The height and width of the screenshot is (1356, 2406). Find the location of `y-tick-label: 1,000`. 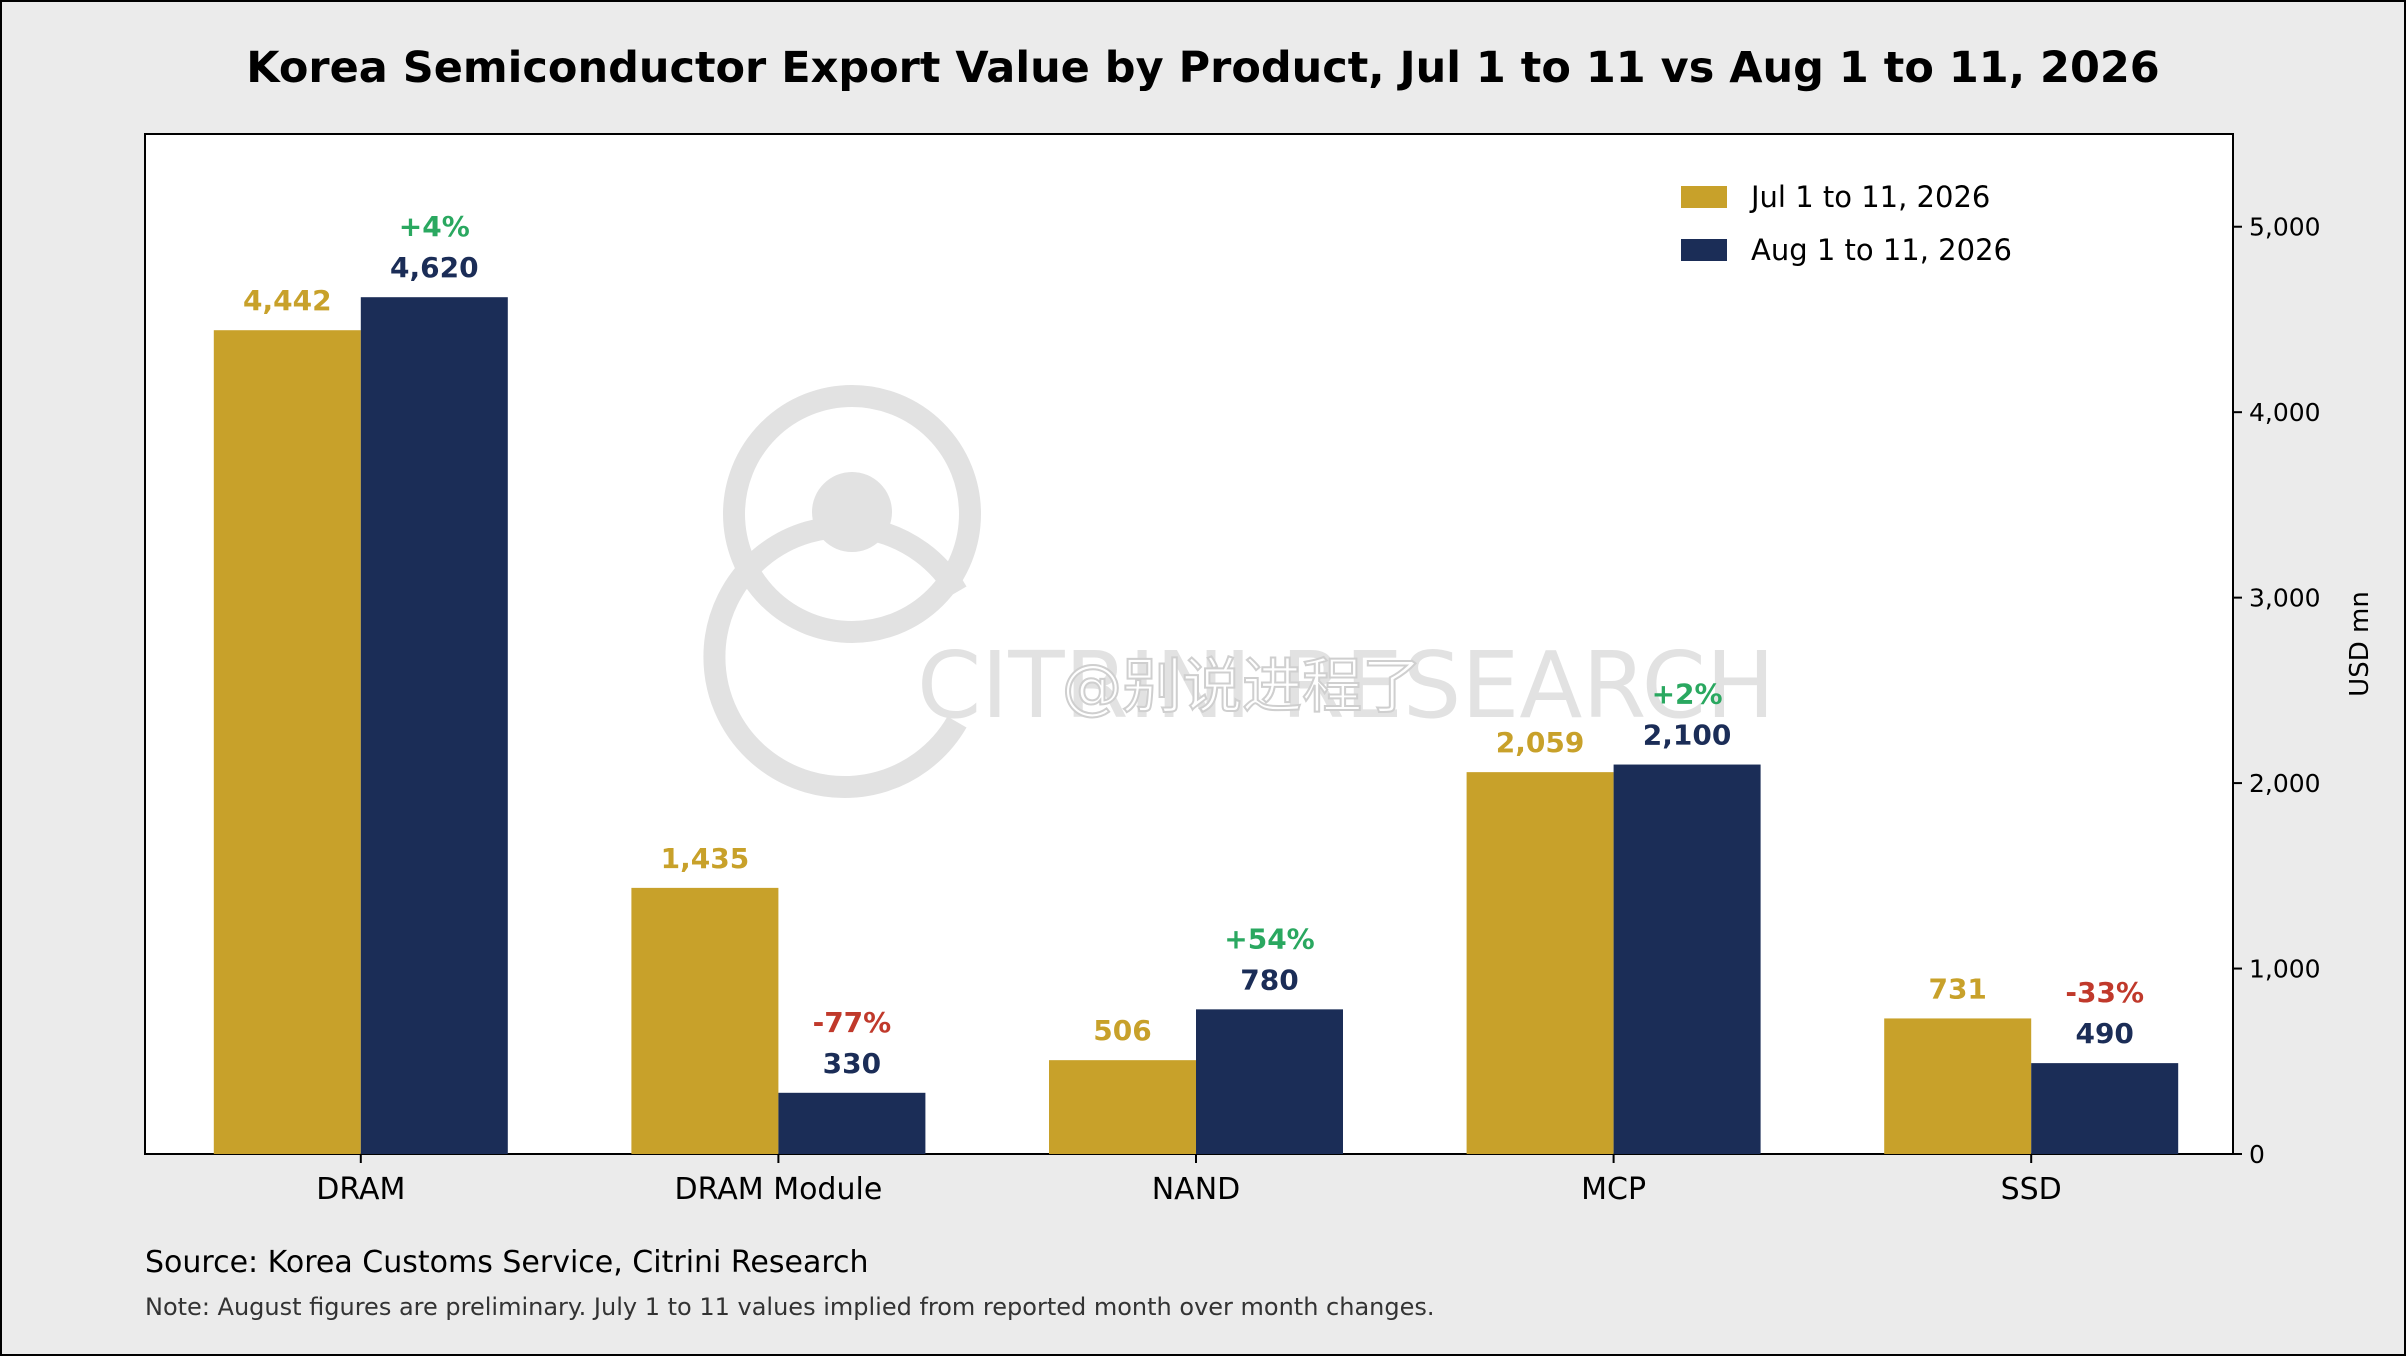

y-tick-label: 1,000 is located at coordinates (2285, 969).